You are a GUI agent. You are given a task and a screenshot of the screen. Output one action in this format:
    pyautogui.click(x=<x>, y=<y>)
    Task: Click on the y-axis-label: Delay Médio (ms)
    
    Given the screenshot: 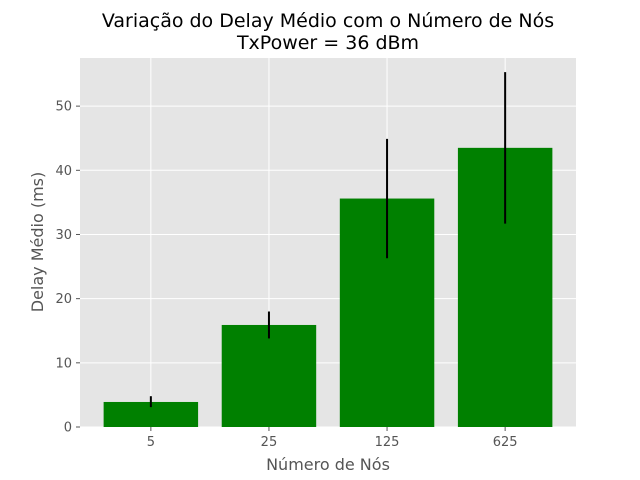 What is the action you would take?
    pyautogui.click(x=37, y=242)
    